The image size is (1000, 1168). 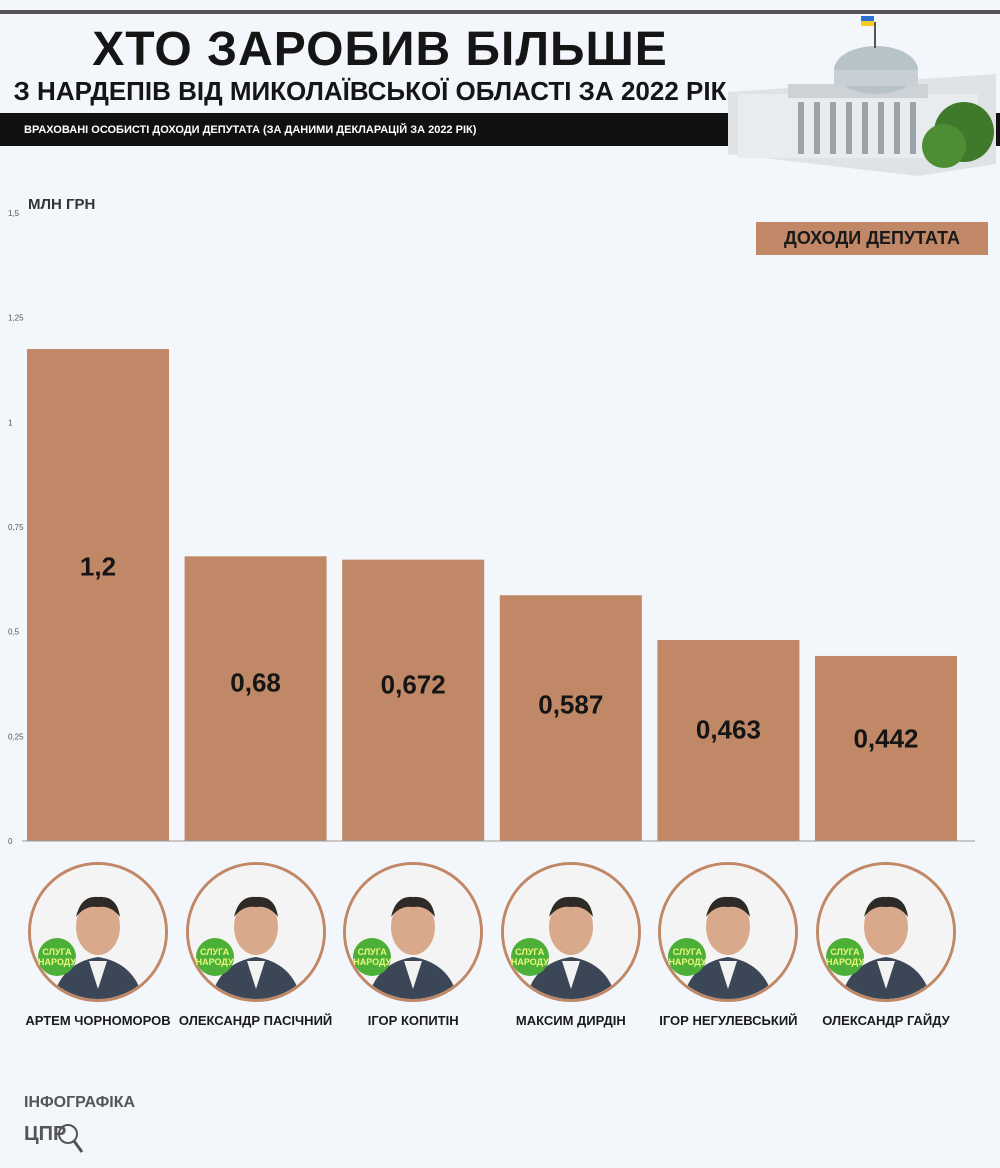 What do you see at coordinates (728, 1020) in the screenshot?
I see `deputy-name: ІГОР НЕГУЛЕВСЬКИЙ` at bounding box center [728, 1020].